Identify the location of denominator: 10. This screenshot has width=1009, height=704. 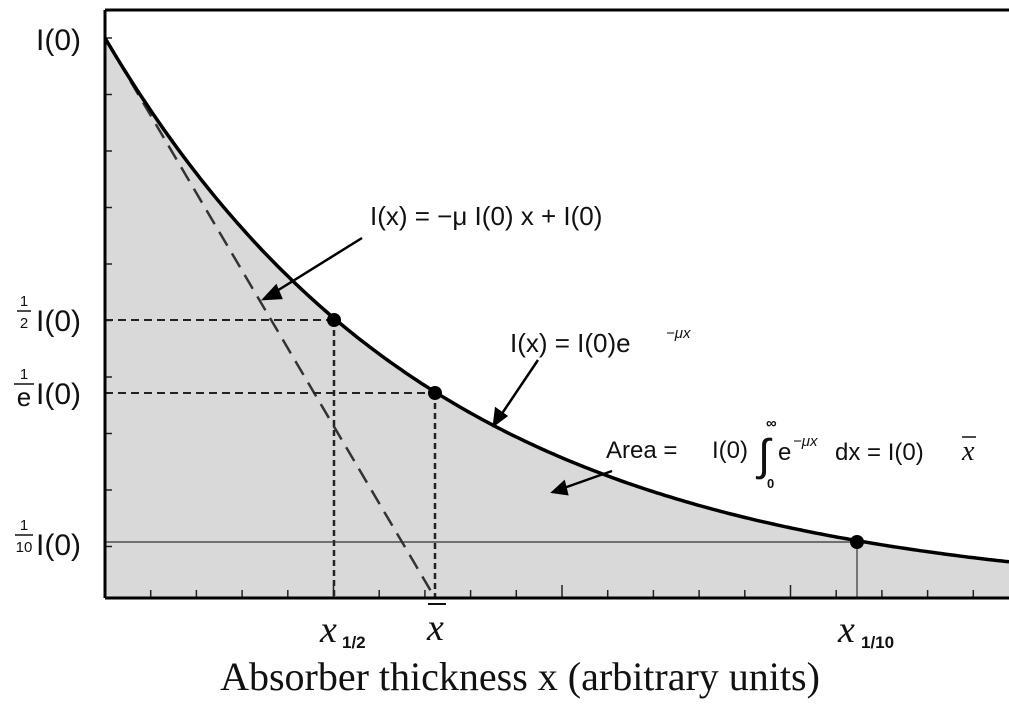
(24, 547).